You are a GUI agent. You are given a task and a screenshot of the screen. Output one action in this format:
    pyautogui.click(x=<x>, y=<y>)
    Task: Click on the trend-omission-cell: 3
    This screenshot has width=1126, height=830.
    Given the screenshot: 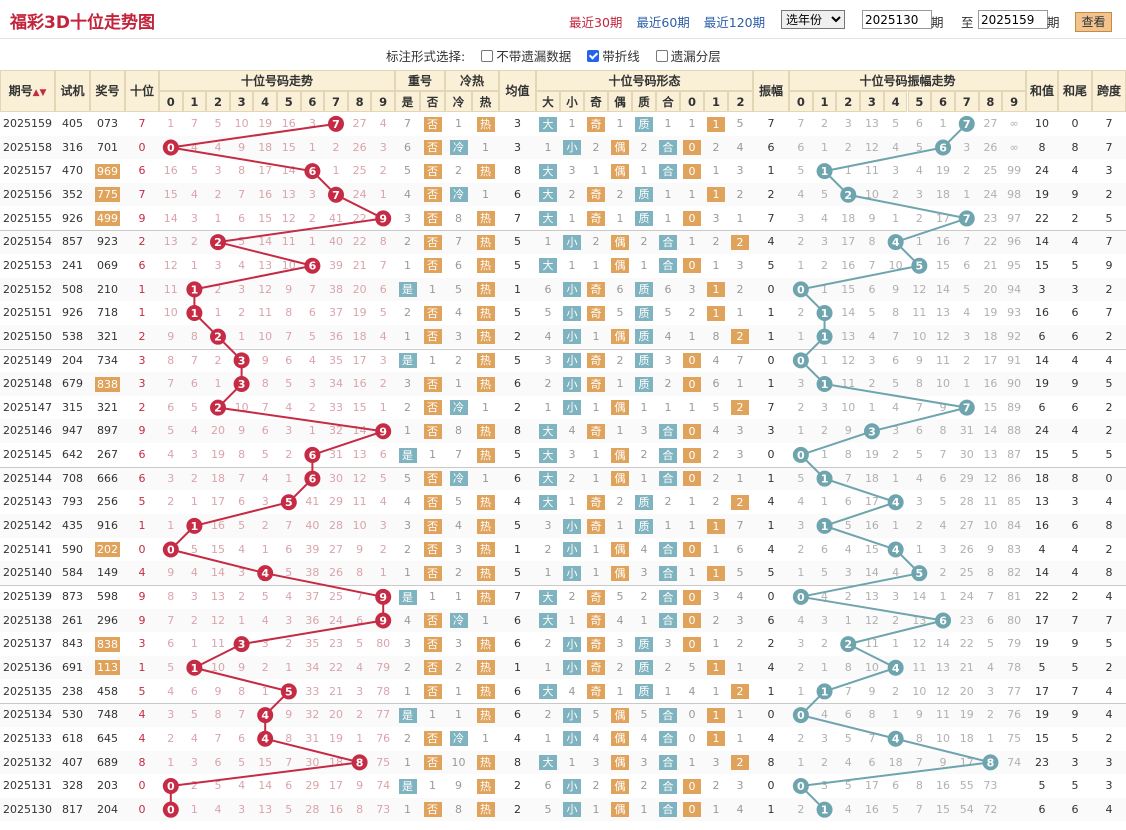 What is the action you would take?
    pyautogui.click(x=383, y=360)
    